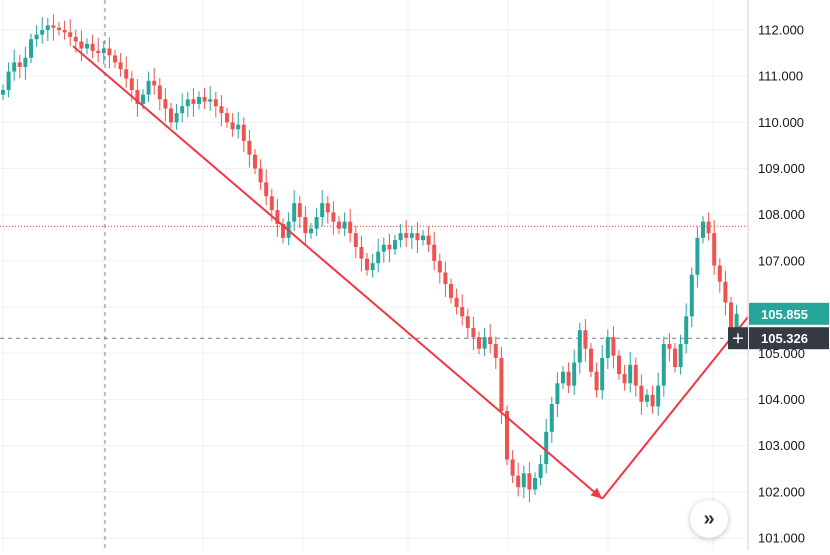 Image resolution: width=830 pixels, height=555 pixels. What do you see at coordinates (781, 122) in the screenshot?
I see `price-tick-label: 110.000` at bounding box center [781, 122].